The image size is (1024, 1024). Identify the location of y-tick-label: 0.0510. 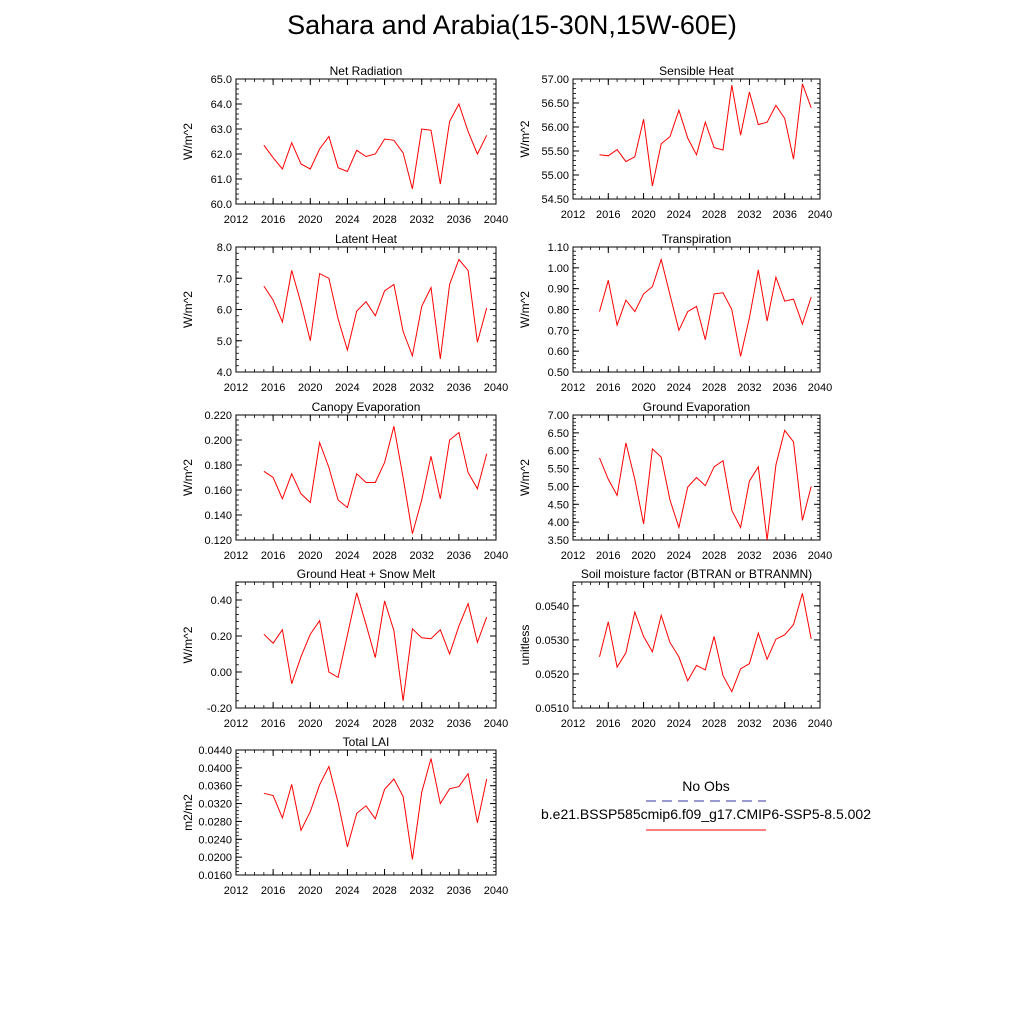
(552, 709).